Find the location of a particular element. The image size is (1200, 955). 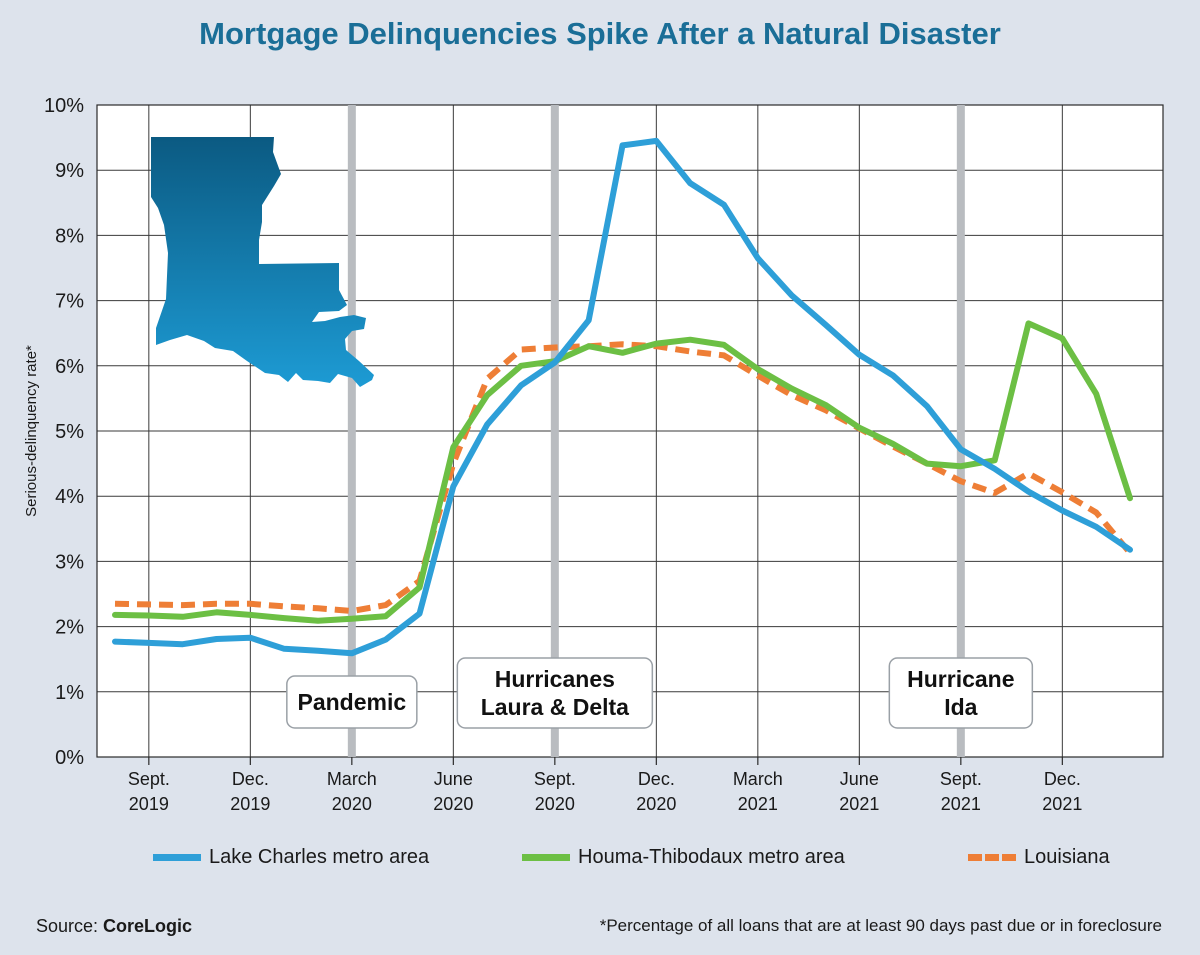

legend-label-lake-charles: Lake Charles metro area is located at coordinates (319, 857).